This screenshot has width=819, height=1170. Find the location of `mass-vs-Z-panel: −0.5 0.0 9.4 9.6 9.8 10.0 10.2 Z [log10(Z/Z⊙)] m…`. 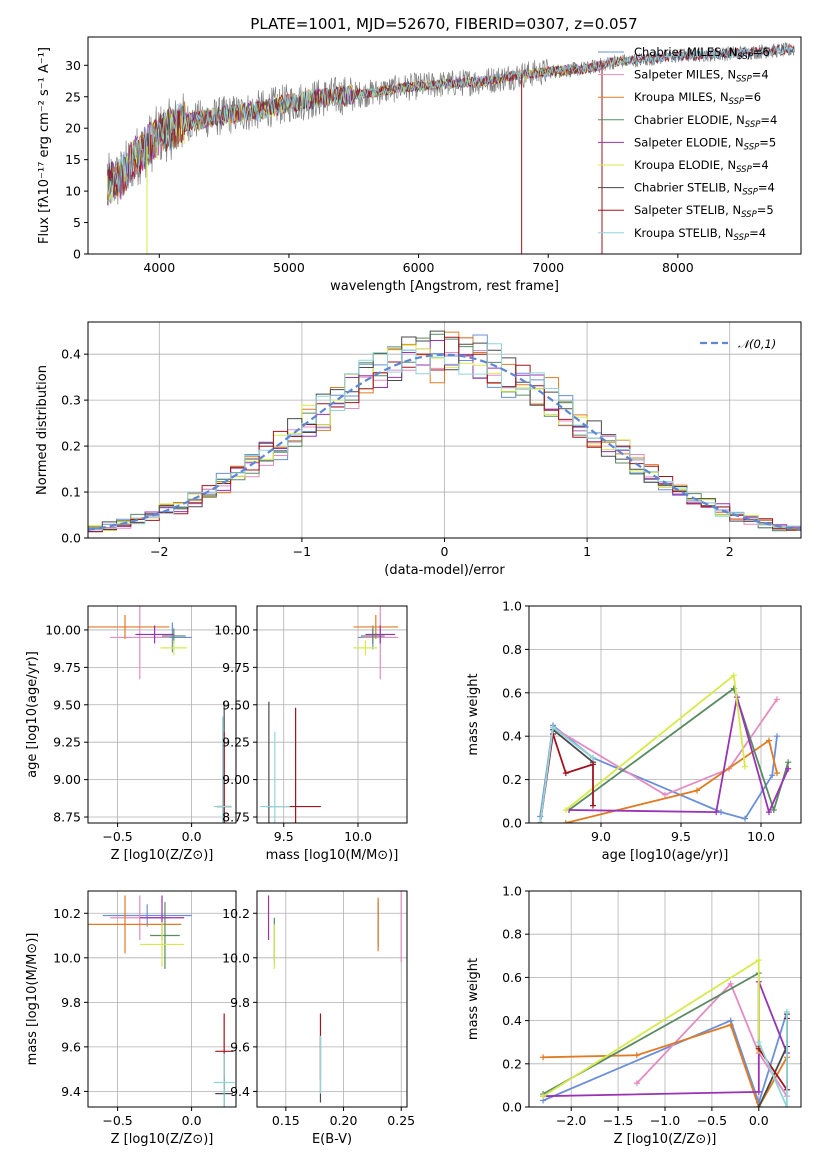

mass-vs-Z-panel: −0.5 0.0 9.4 9.6 9.8 10.0 10.2 Z [log10(Z/Z⊙)] m… is located at coordinates (131, 1018).